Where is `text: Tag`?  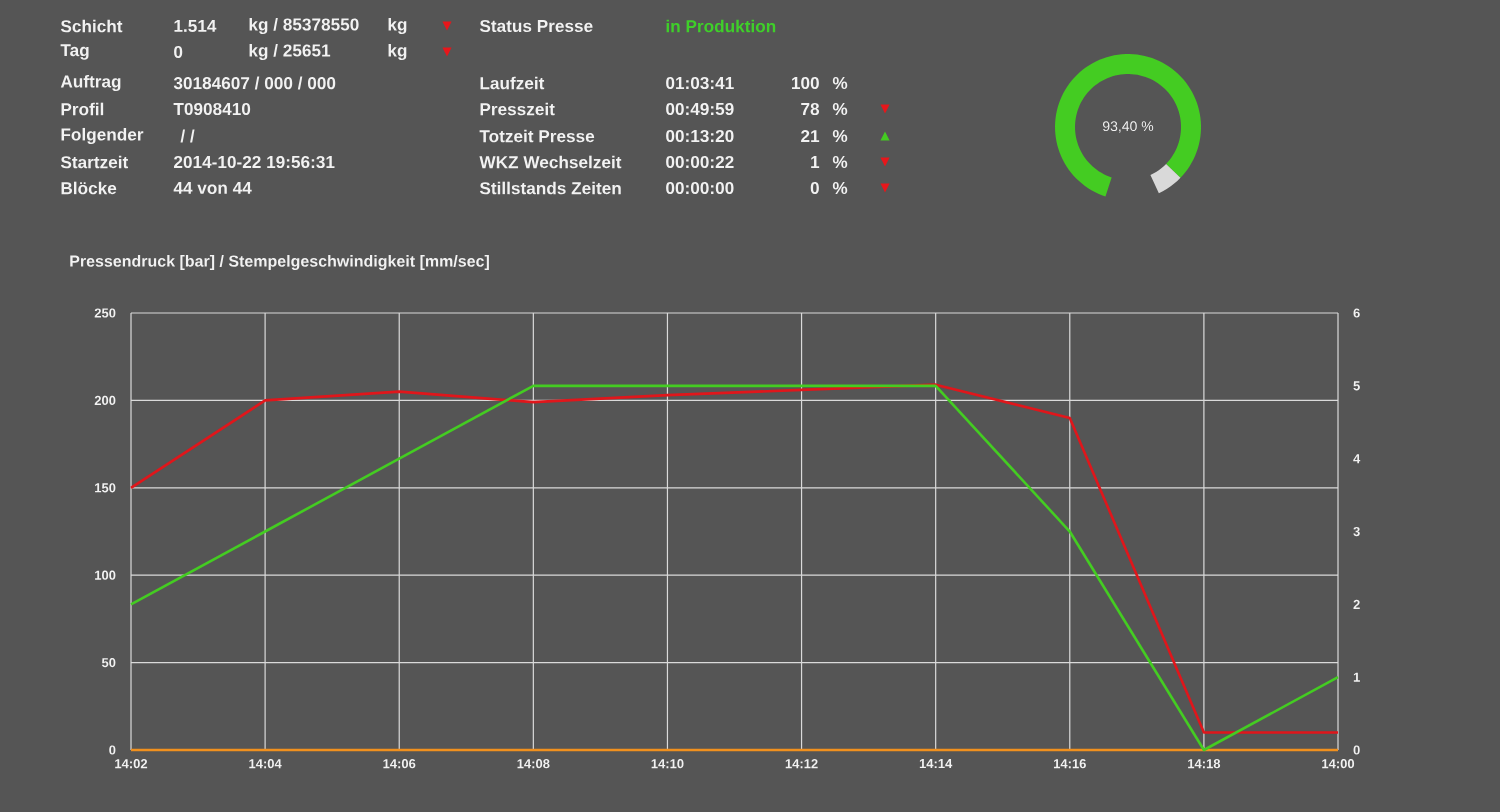 text: Tag is located at coordinates (74, 52).